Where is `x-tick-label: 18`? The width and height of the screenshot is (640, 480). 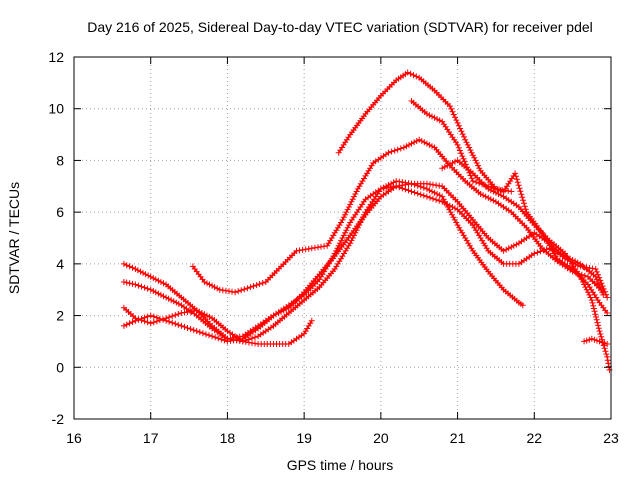 x-tick-label: 18 is located at coordinates (228, 438).